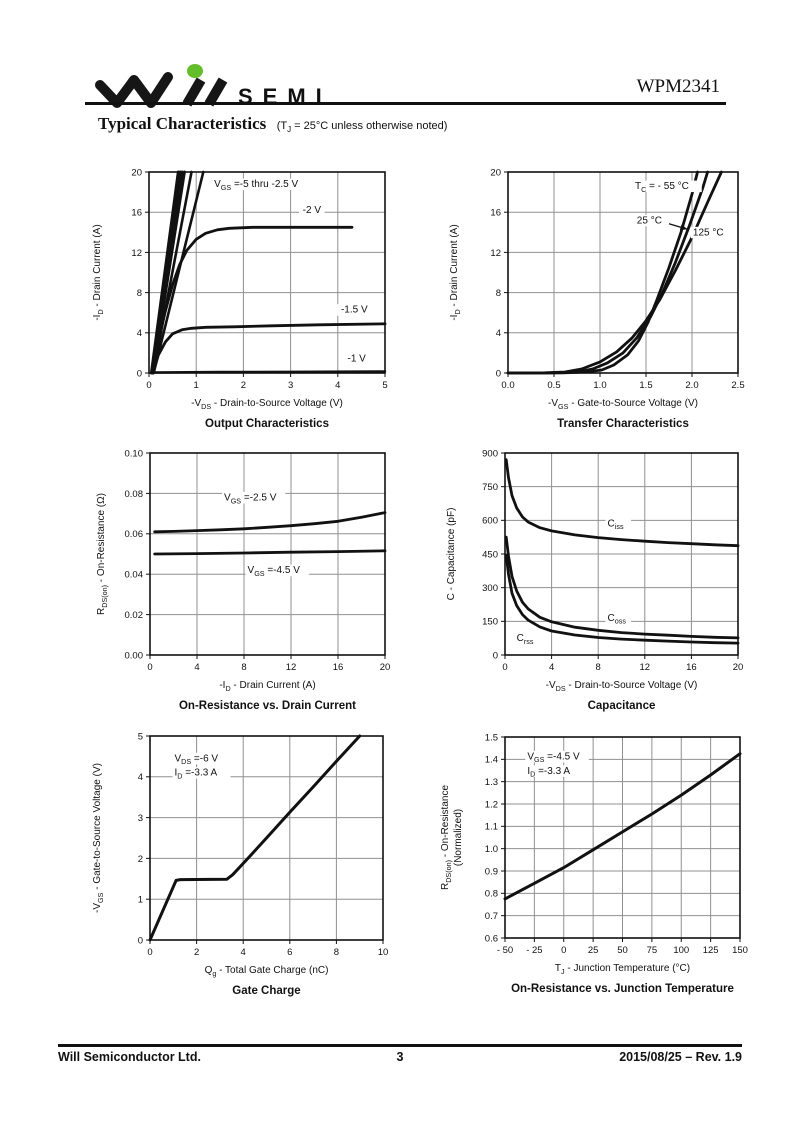 Image resolution: width=800 pixels, height=1132 pixels. I want to click on svg-text: 2.5, so click(737, 385).